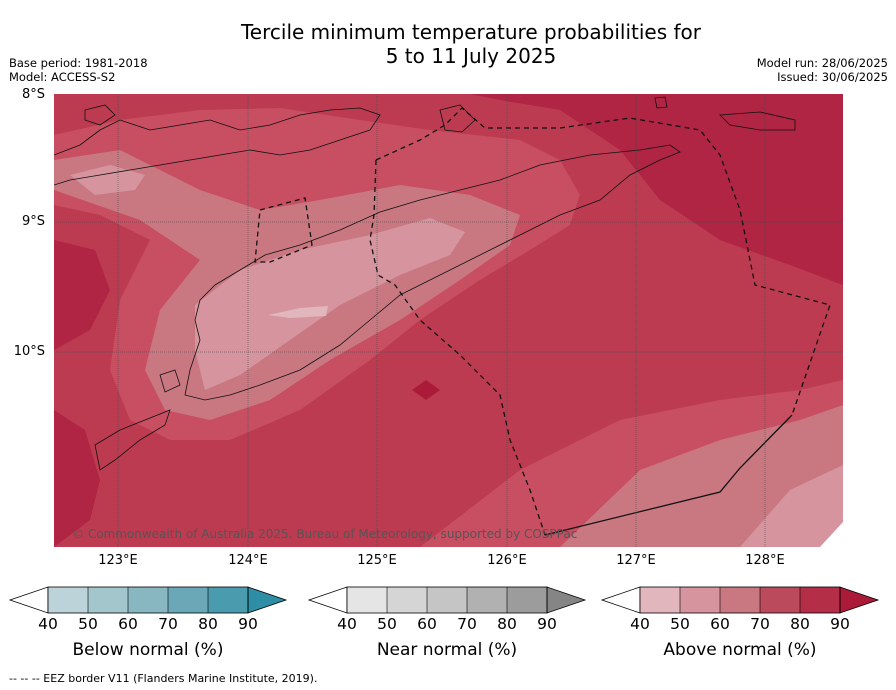  What do you see at coordinates (822, 63) in the screenshot?
I see `model-run: Model run: 28/06/2025` at bounding box center [822, 63].